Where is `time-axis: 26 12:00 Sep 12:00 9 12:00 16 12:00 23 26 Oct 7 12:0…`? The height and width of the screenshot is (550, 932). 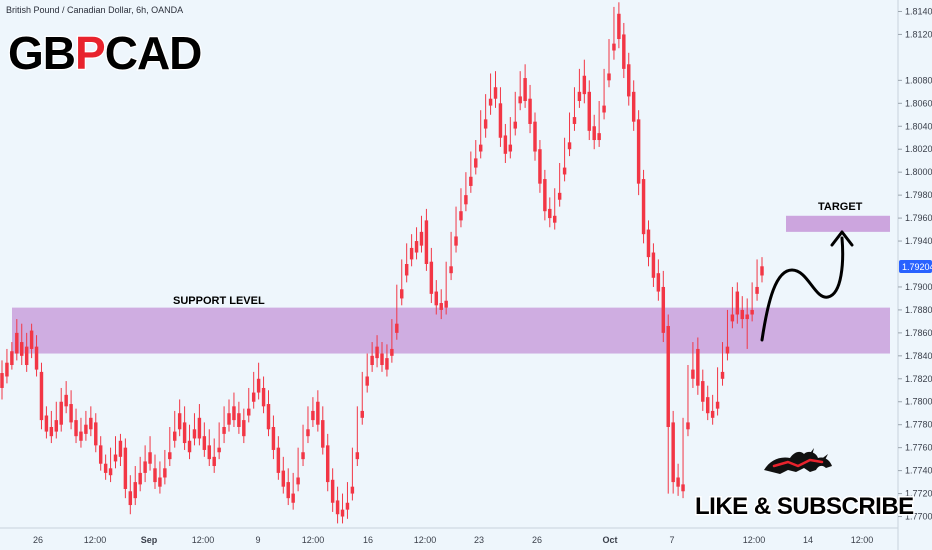
time-axis: 26 12:00 Sep 12:00 9 12:00 16 12:00 23 26 Oct 7 12:0… is located at coordinates (453, 540).